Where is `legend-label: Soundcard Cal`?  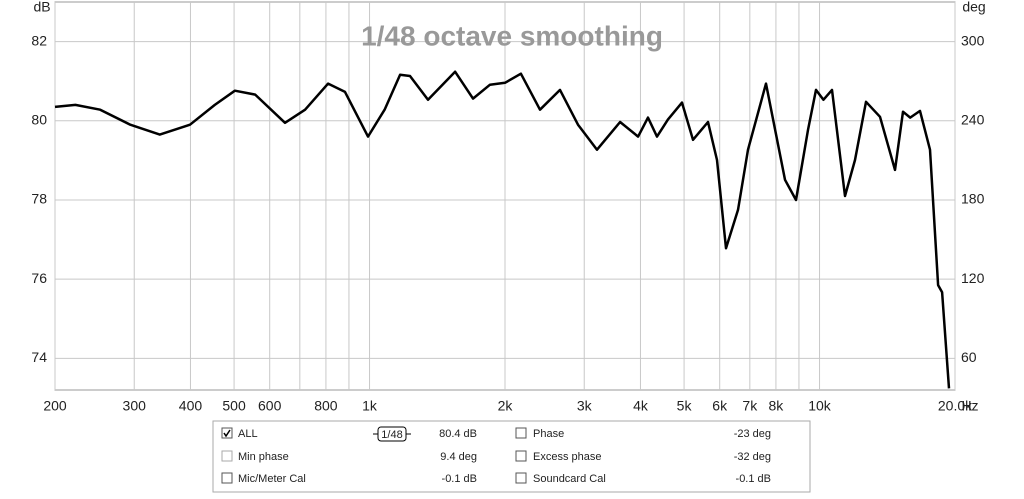 legend-label: Soundcard Cal is located at coordinates (569, 479).